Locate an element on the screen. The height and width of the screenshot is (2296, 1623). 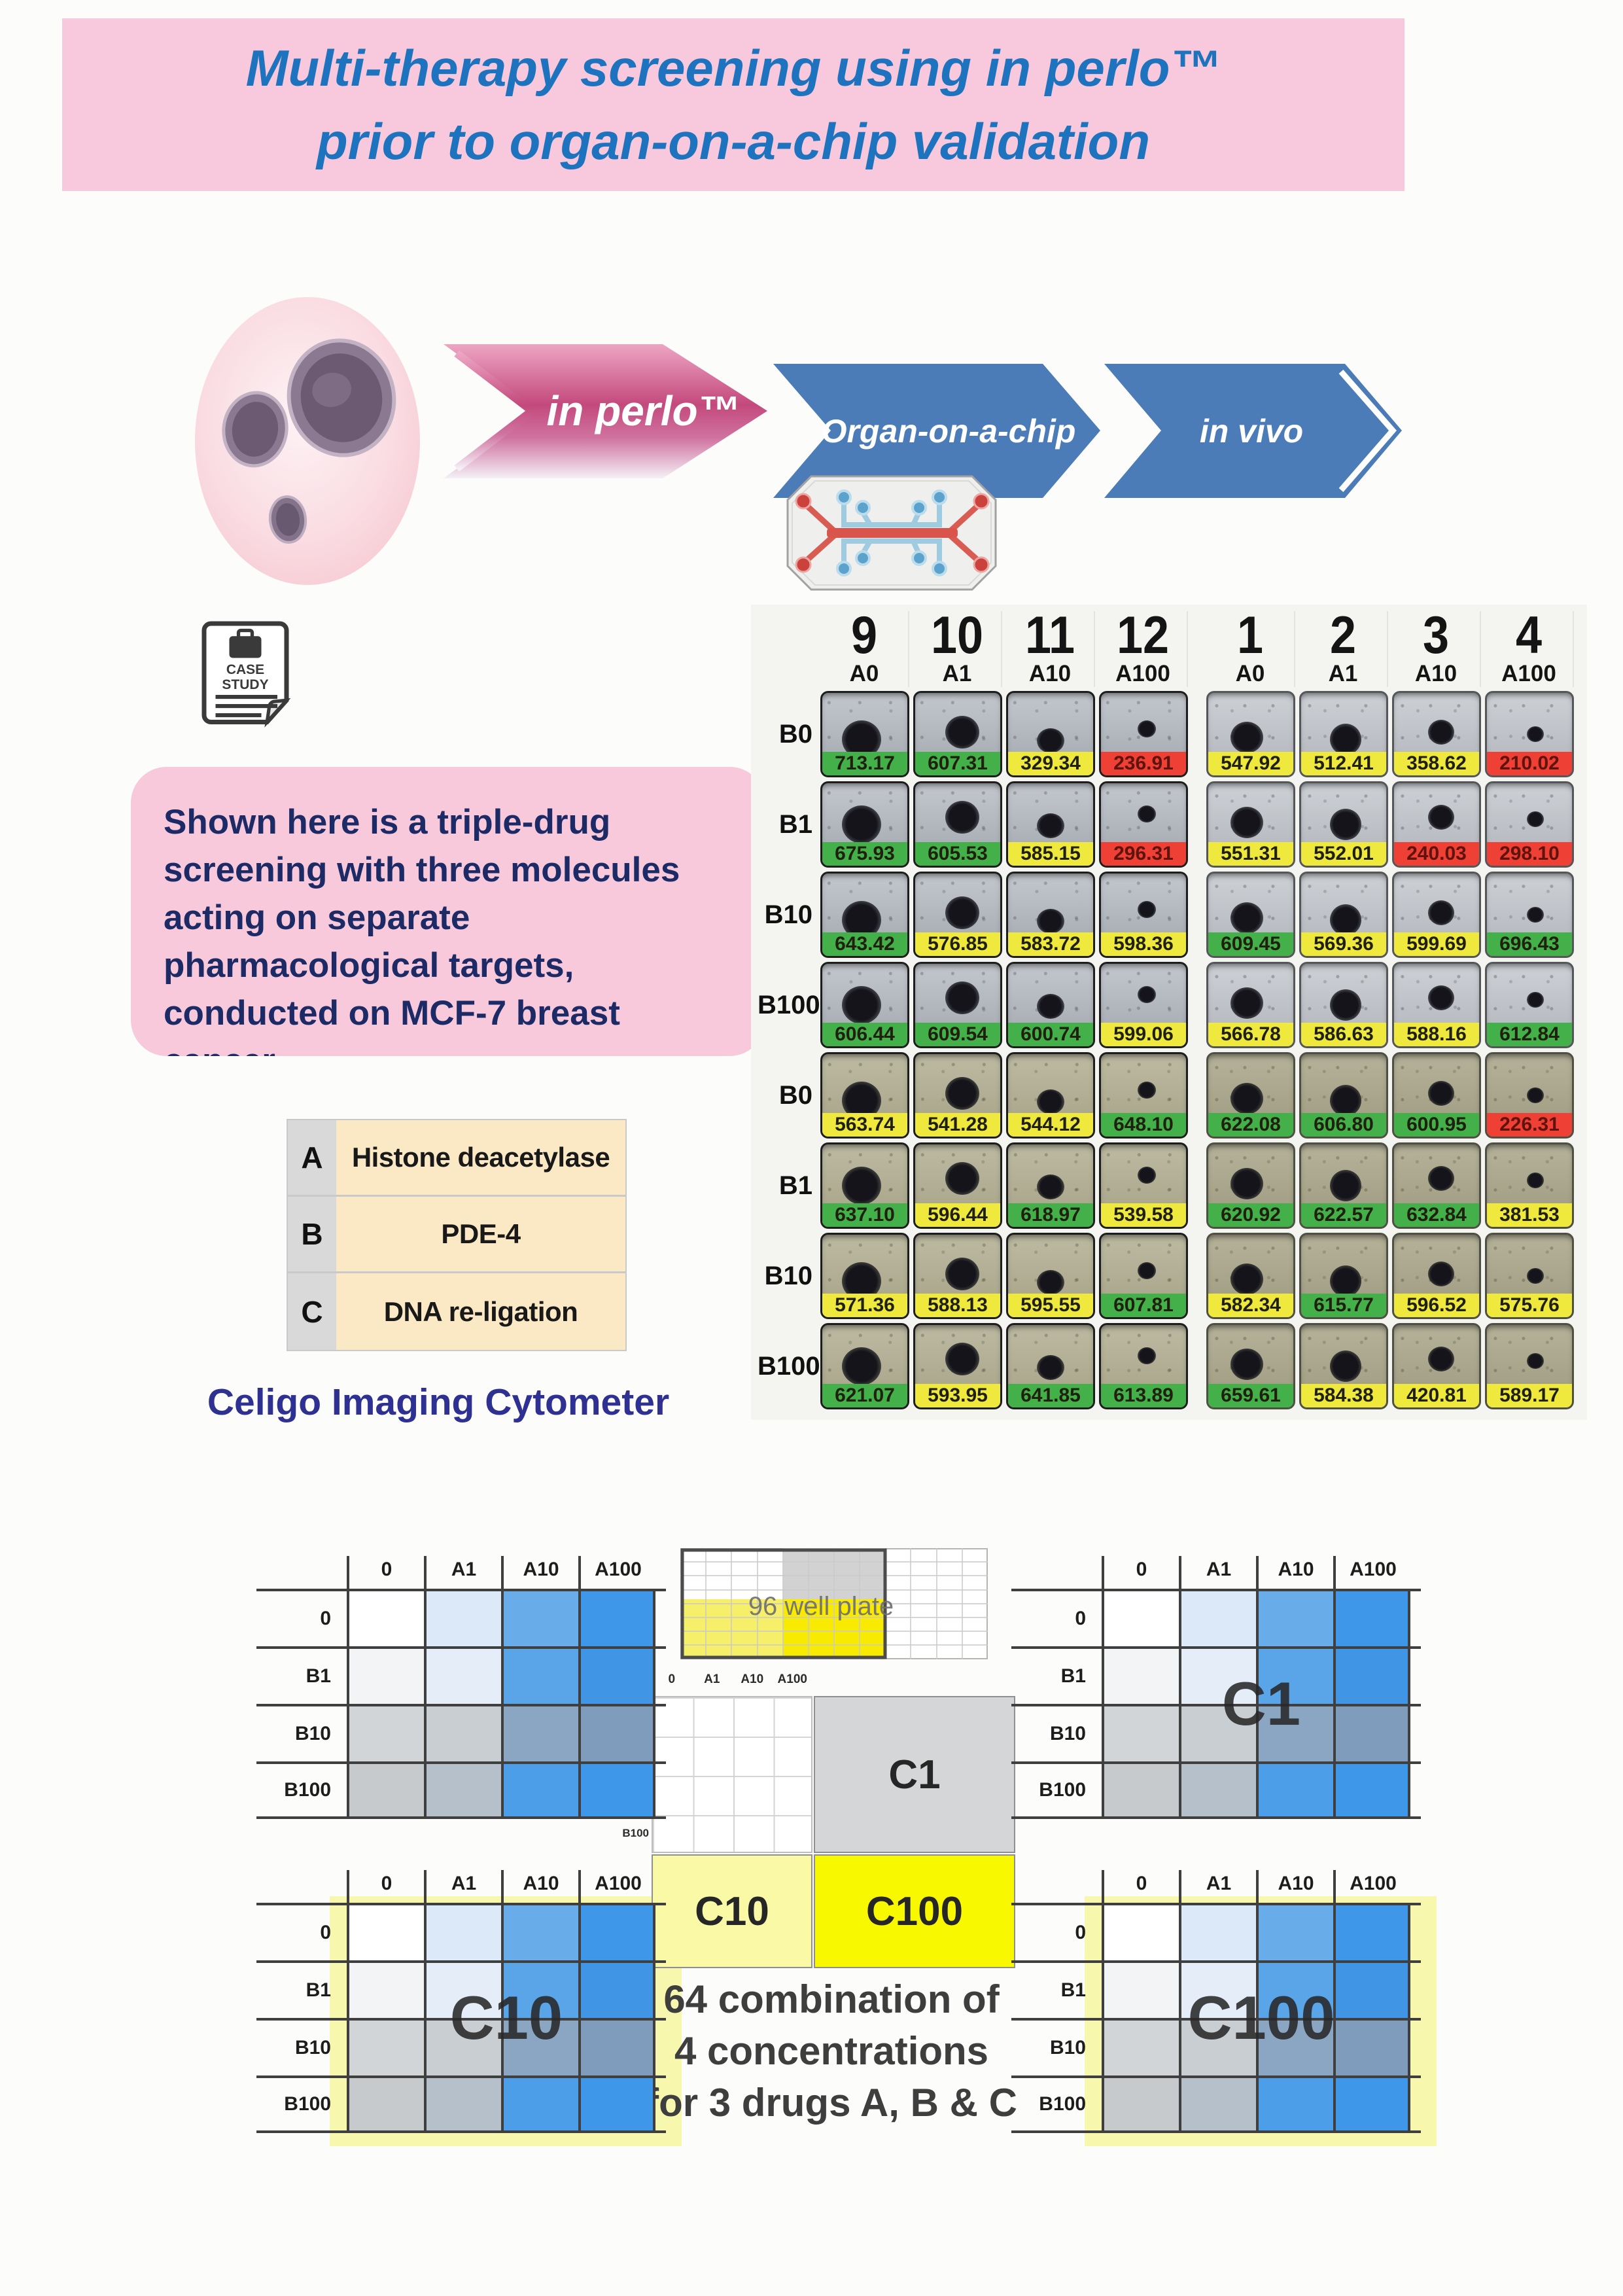
viability-value: 613.89 is located at coordinates (1143, 1396).